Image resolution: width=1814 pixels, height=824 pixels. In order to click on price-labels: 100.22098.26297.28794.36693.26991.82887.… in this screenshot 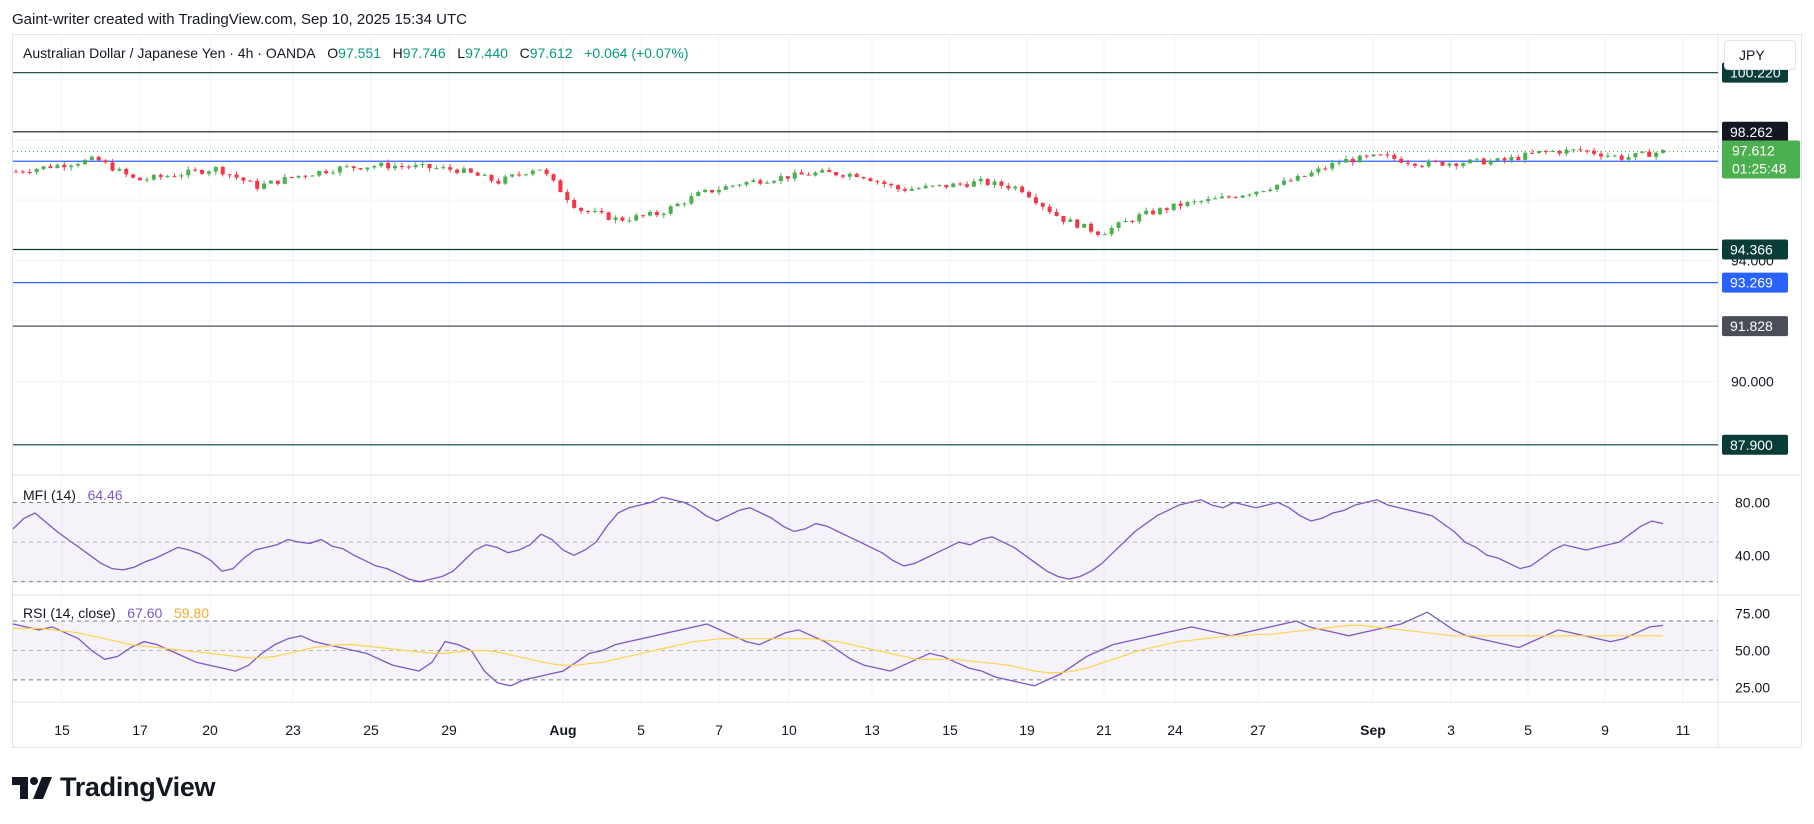, I will do `click(1761, 258)`.